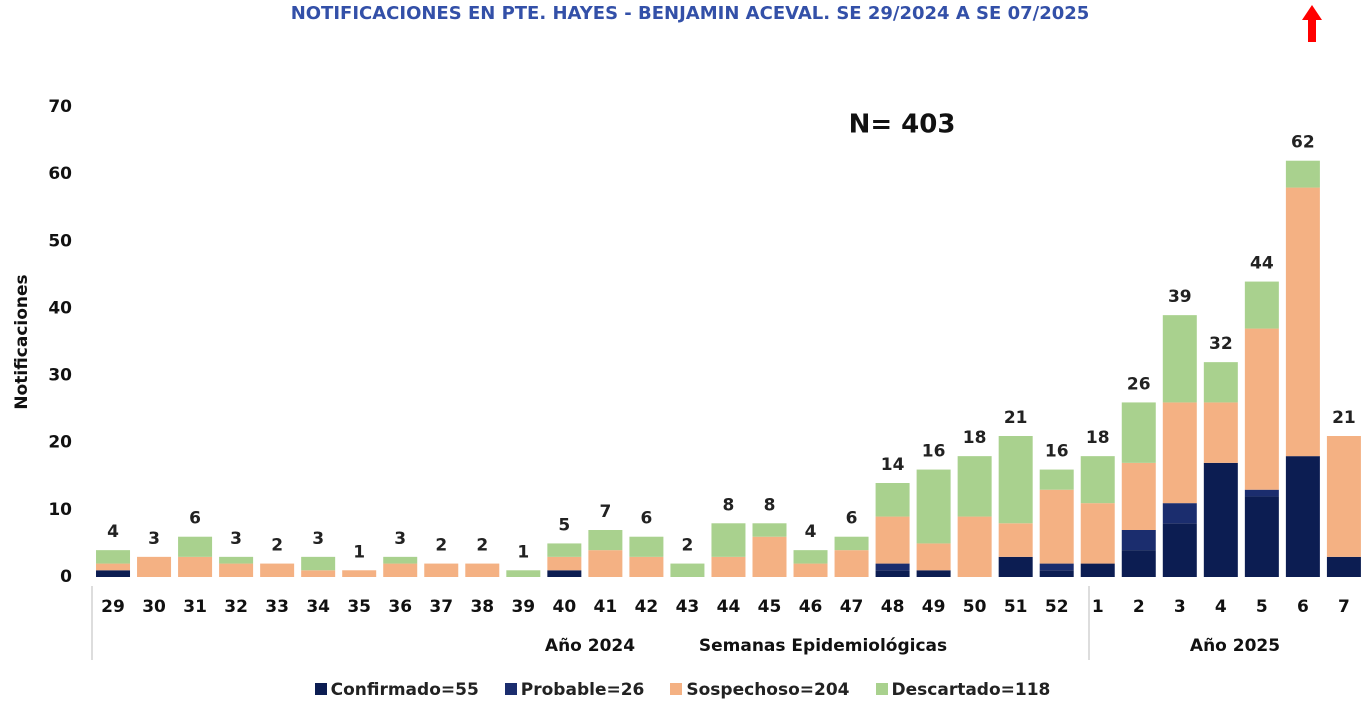 The height and width of the screenshot is (712, 1365). What do you see at coordinates (934, 452) in the screenshot?
I see `data-label: 16` at bounding box center [934, 452].